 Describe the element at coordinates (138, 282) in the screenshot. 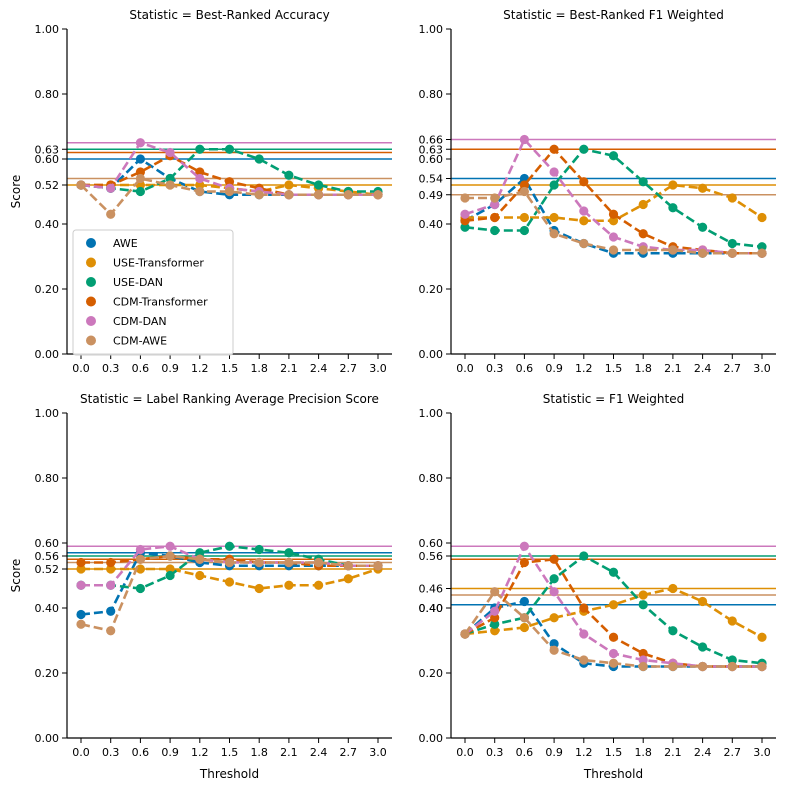

I see `legend-label: USE-DAN` at that location.